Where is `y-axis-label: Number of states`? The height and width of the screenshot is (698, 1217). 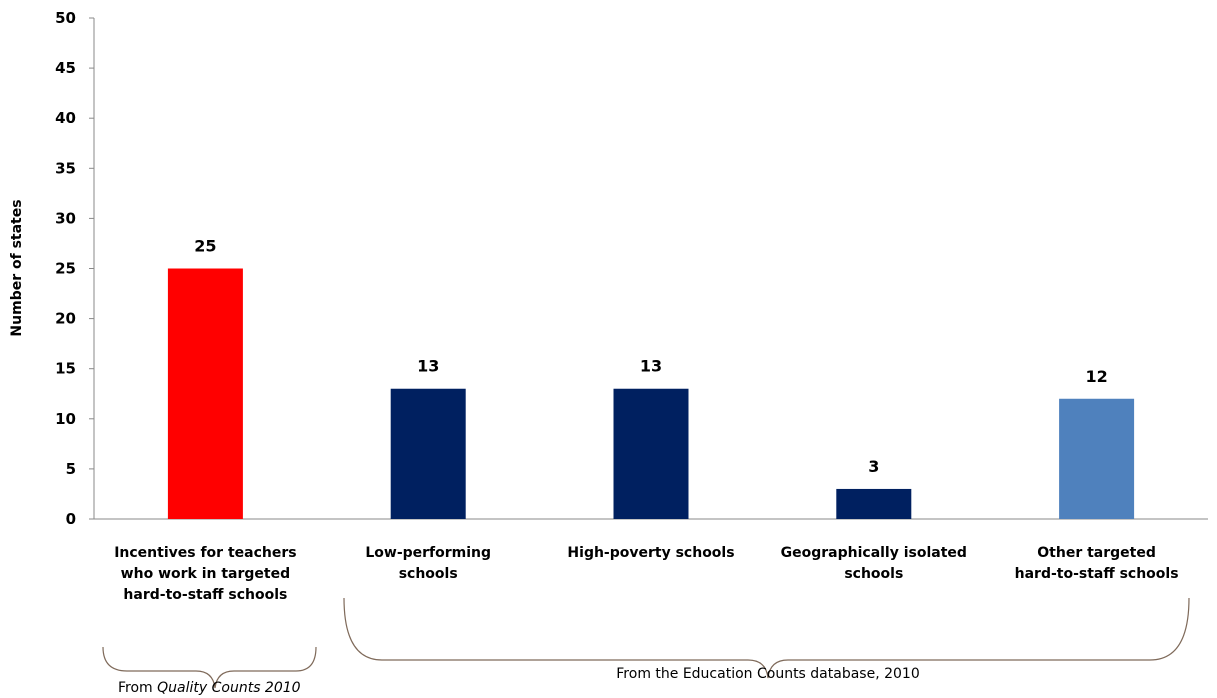 y-axis-label: Number of states is located at coordinates (17, 267).